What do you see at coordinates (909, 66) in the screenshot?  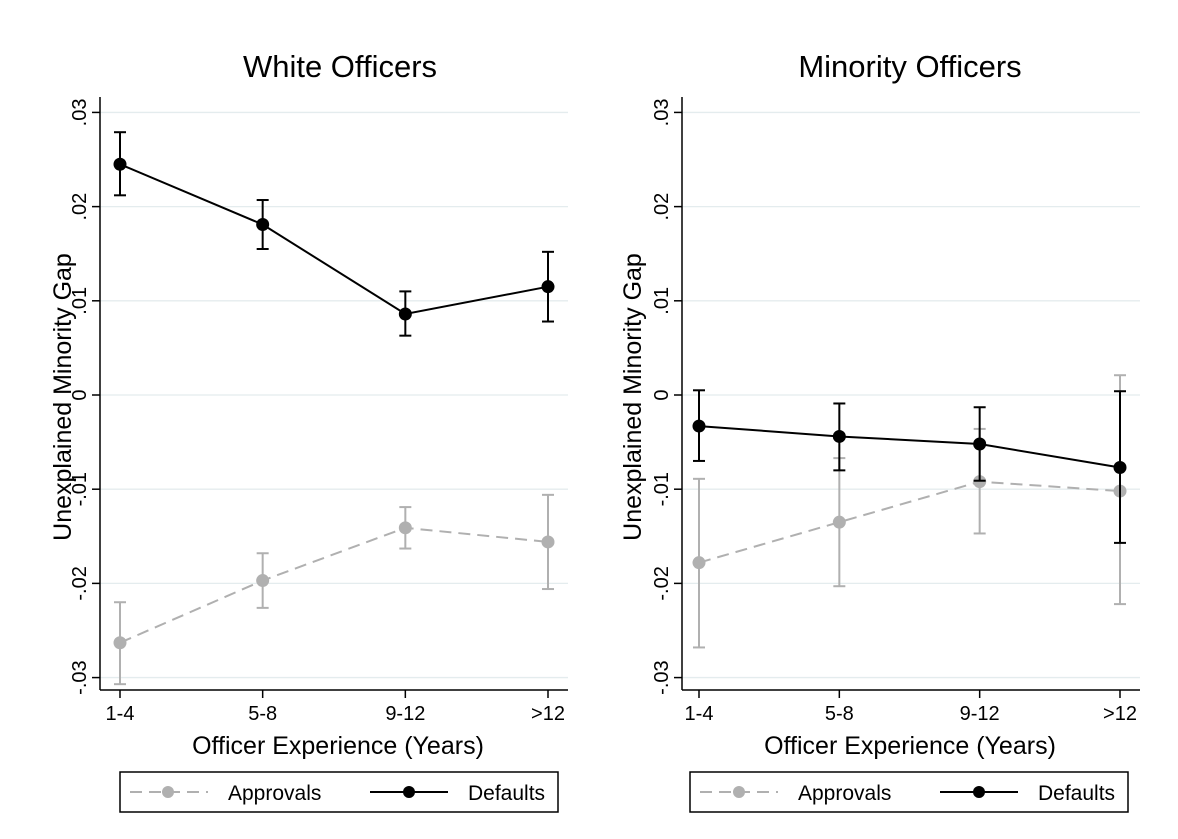 I see `chart-title: Minority Officers` at bounding box center [909, 66].